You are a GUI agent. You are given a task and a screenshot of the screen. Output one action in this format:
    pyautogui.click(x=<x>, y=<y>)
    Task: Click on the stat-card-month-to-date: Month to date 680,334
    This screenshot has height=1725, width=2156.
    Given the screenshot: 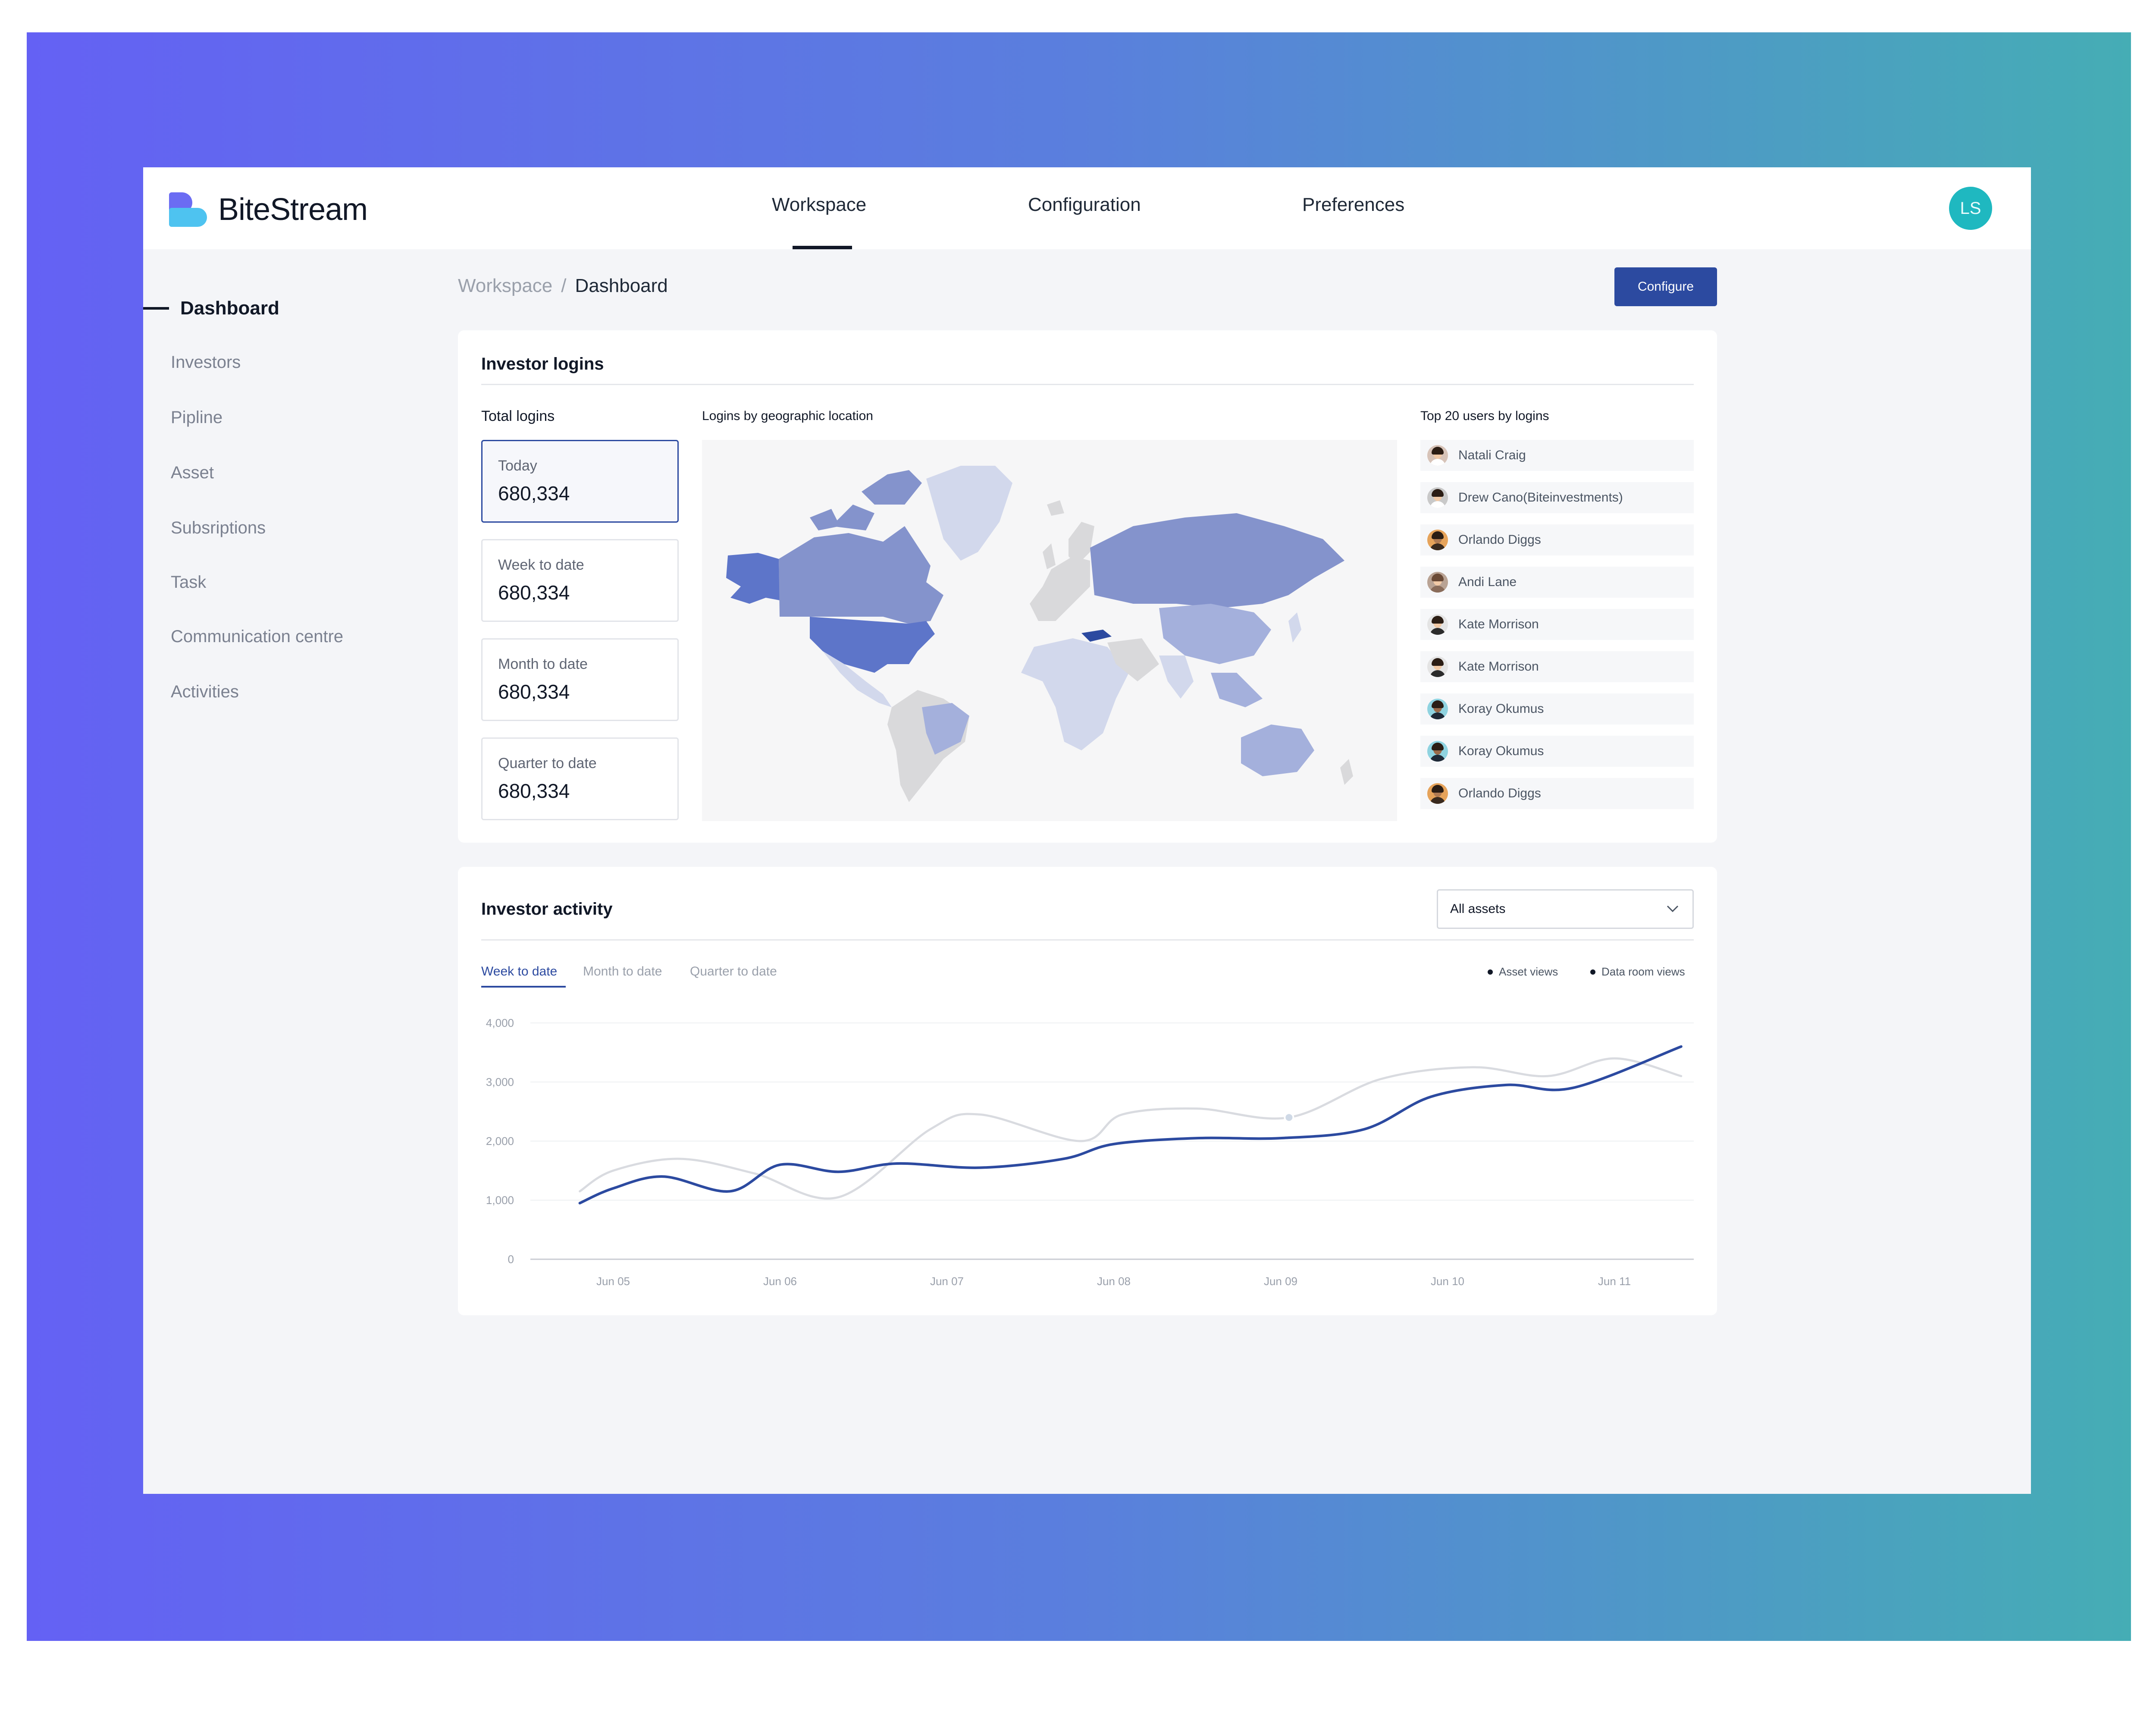 What is the action you would take?
    pyautogui.click(x=580, y=679)
    